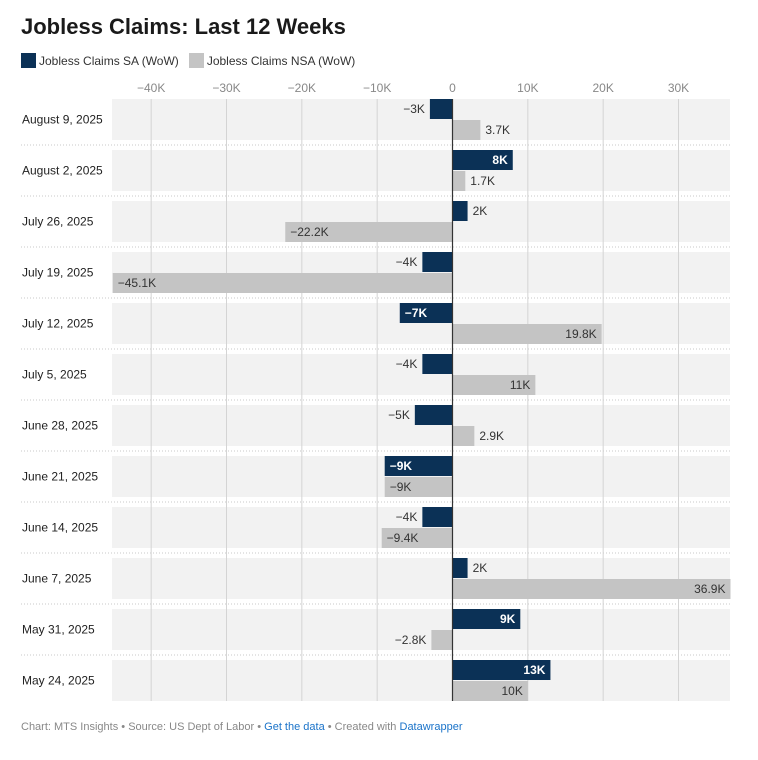 Image resolution: width=758 pixels, height=760 pixels. What do you see at coordinates (431, 727) in the screenshot?
I see `datawrapper-link: Datawrapper` at bounding box center [431, 727].